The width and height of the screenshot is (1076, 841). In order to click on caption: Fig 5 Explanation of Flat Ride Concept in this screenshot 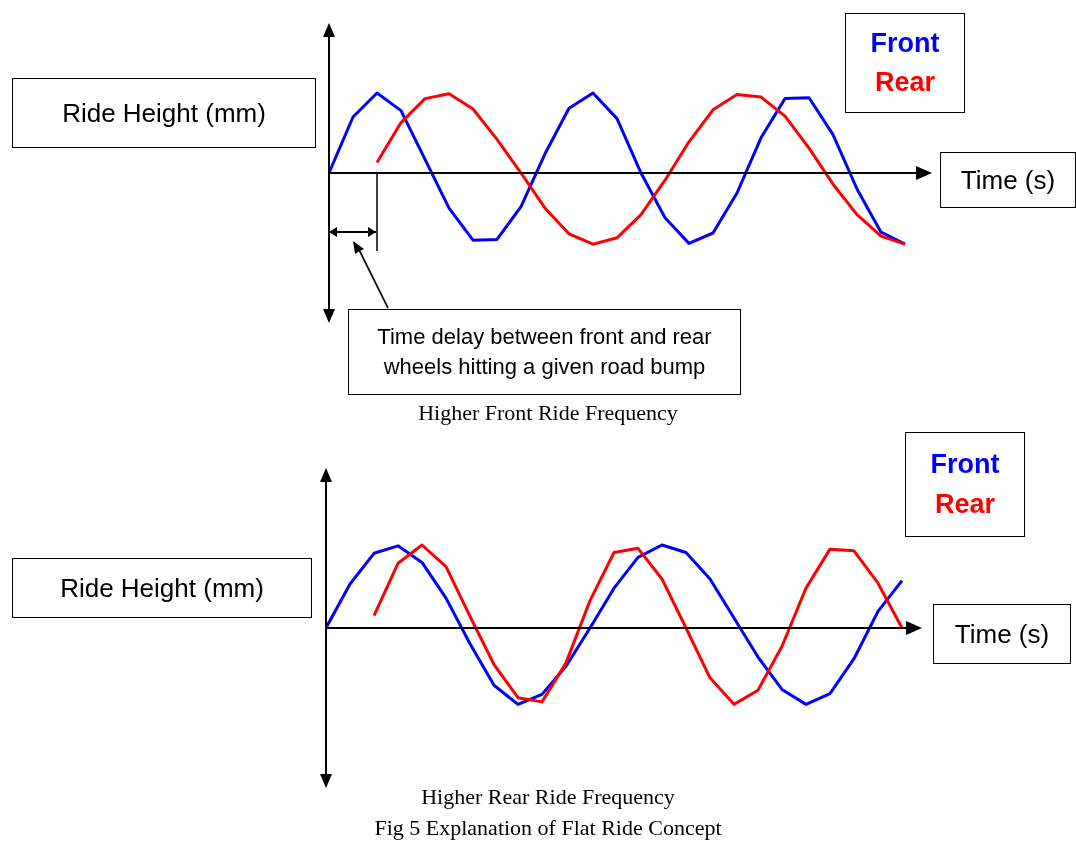, I will do `click(548, 828)`.